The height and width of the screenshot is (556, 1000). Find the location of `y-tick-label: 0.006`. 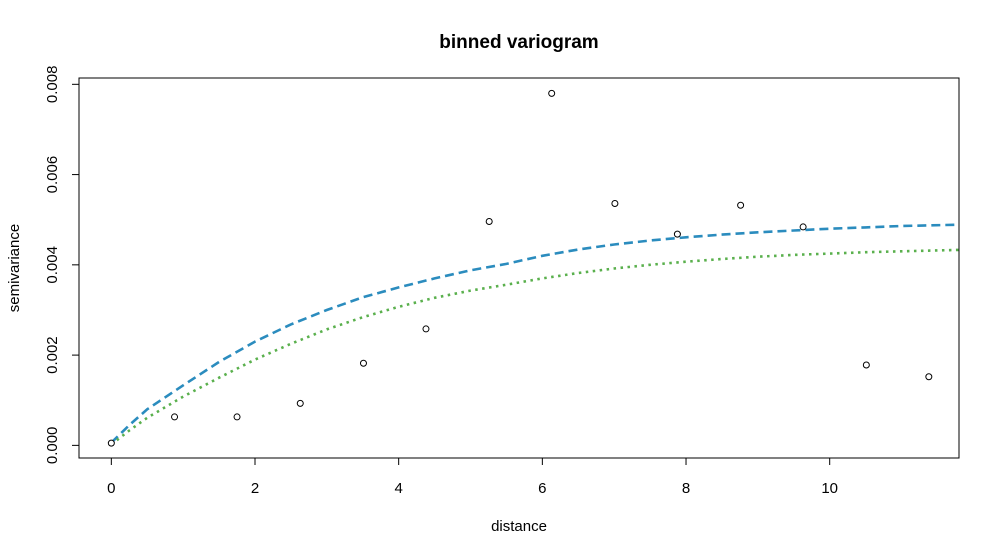

y-tick-label: 0.006 is located at coordinates (52, 175).